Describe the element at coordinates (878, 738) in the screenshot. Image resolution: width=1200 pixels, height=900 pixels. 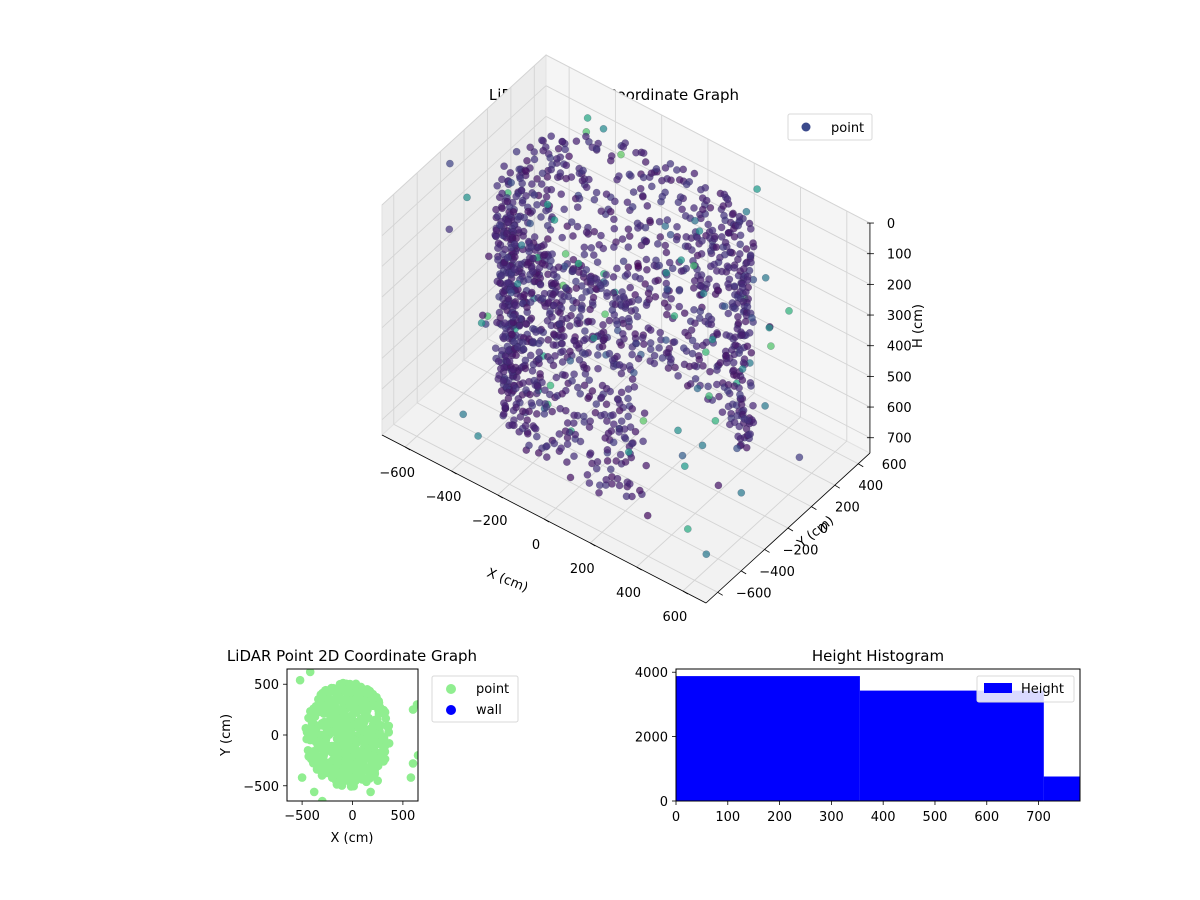
I see `histogram-bars` at that location.